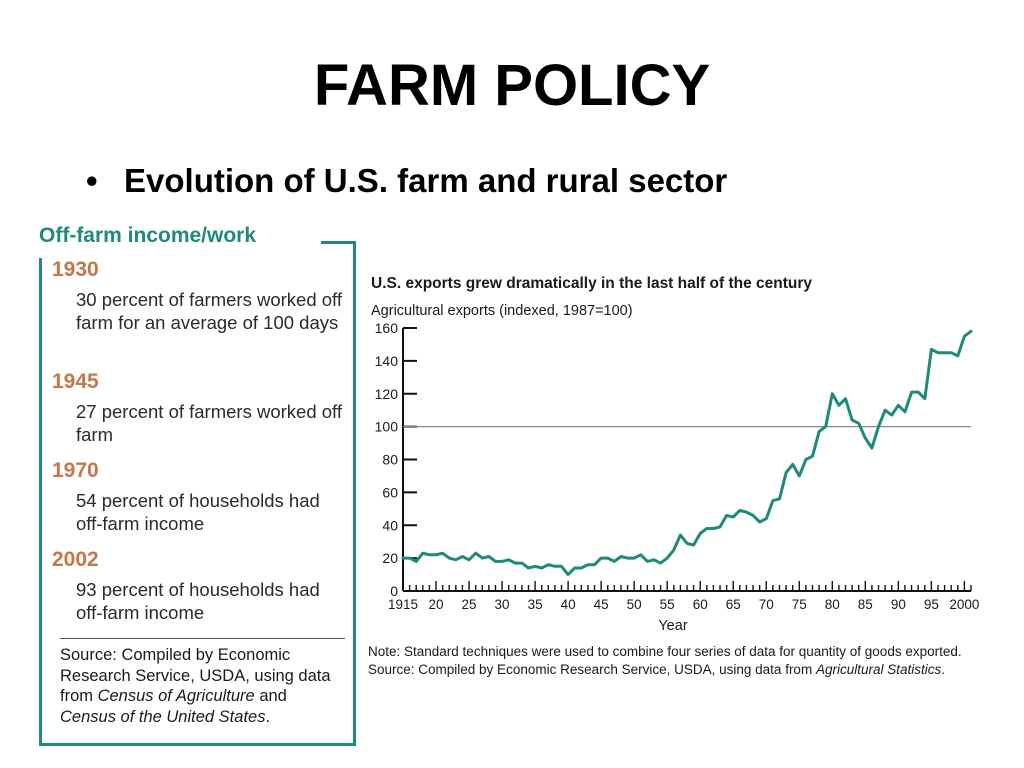 The image size is (1024, 768). I want to click on panel-border-bottom, so click(197, 744).